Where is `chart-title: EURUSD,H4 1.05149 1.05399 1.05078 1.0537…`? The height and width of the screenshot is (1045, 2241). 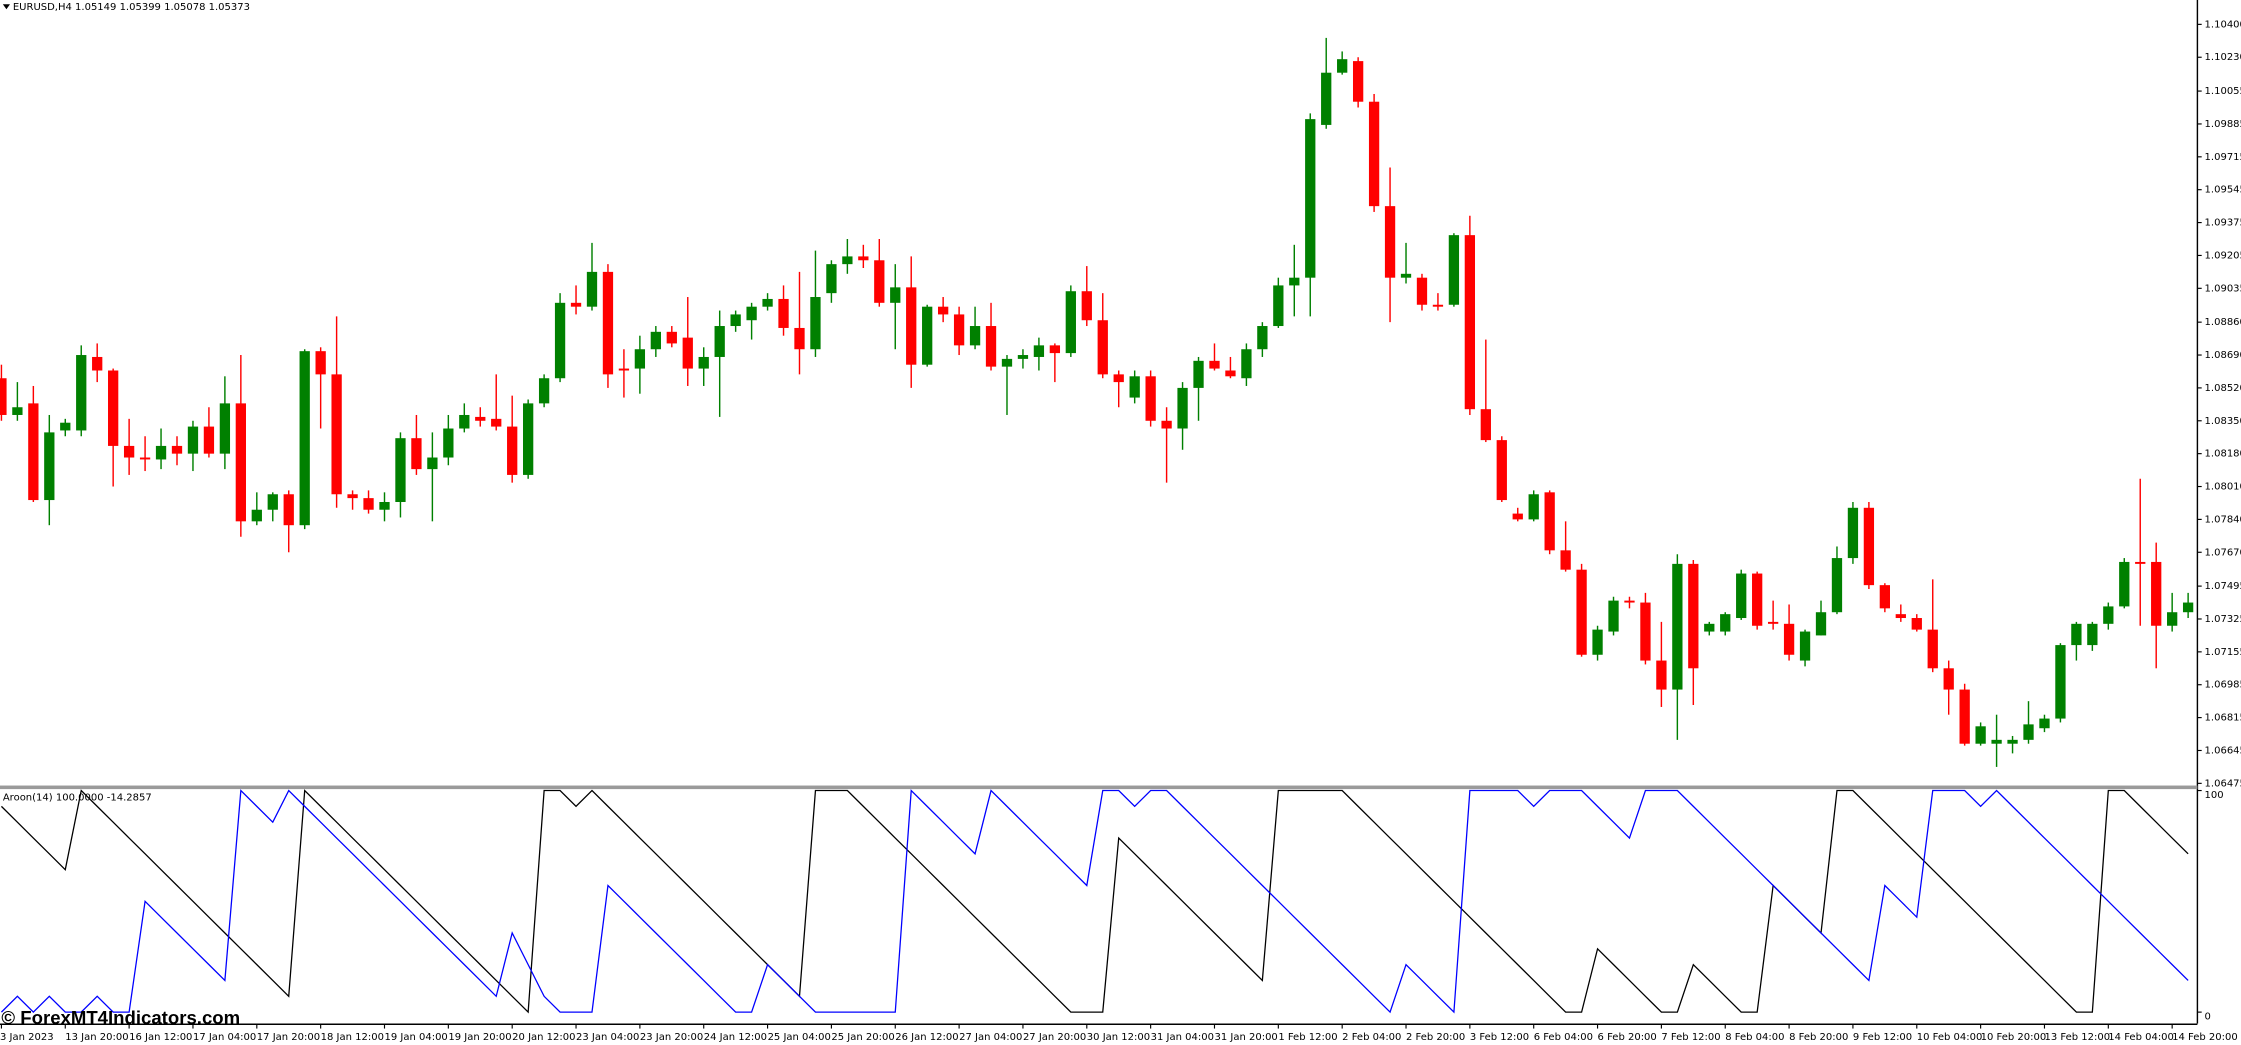
chart-title: EURUSD,H4 1.05149 1.05399 1.05078 1.0537… is located at coordinates (131, 7).